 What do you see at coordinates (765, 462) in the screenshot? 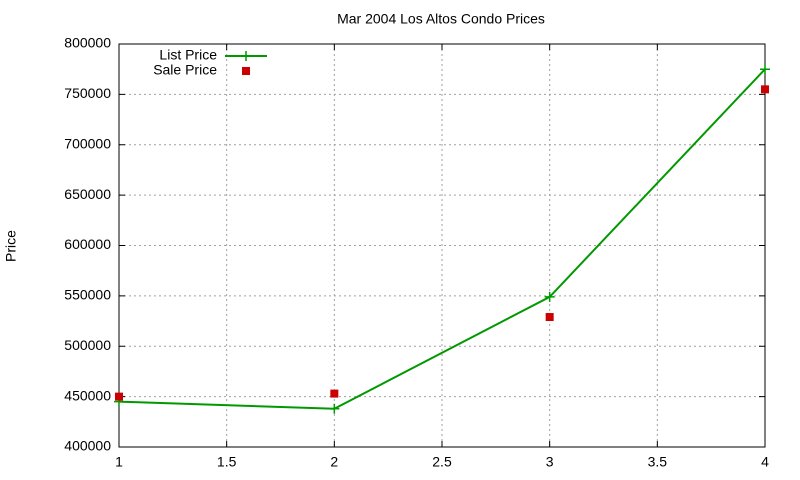
I see `x-tick-label: 4` at bounding box center [765, 462].